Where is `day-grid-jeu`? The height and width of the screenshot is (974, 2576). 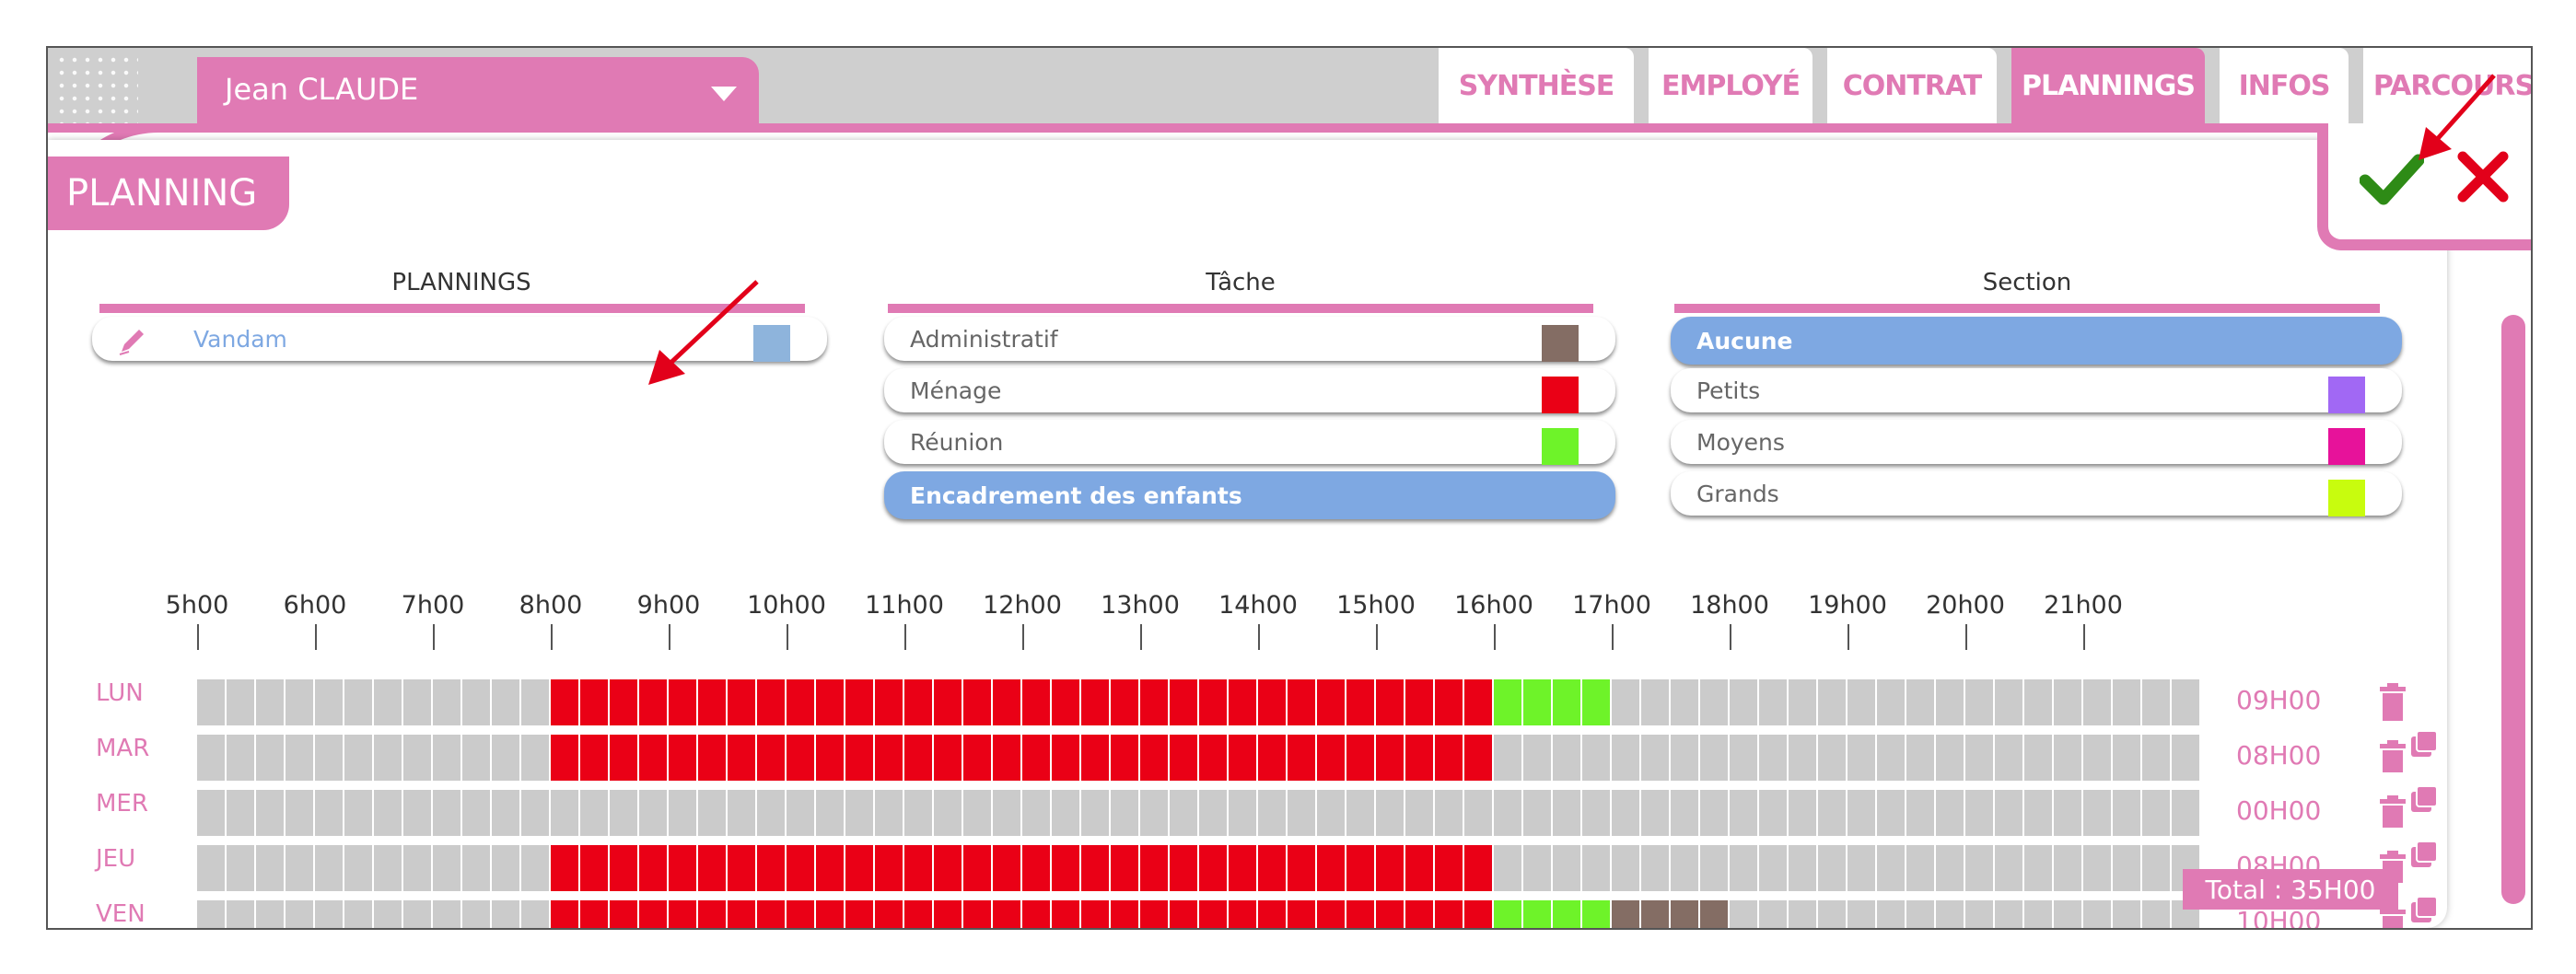
day-grid-jeu is located at coordinates (1199, 868).